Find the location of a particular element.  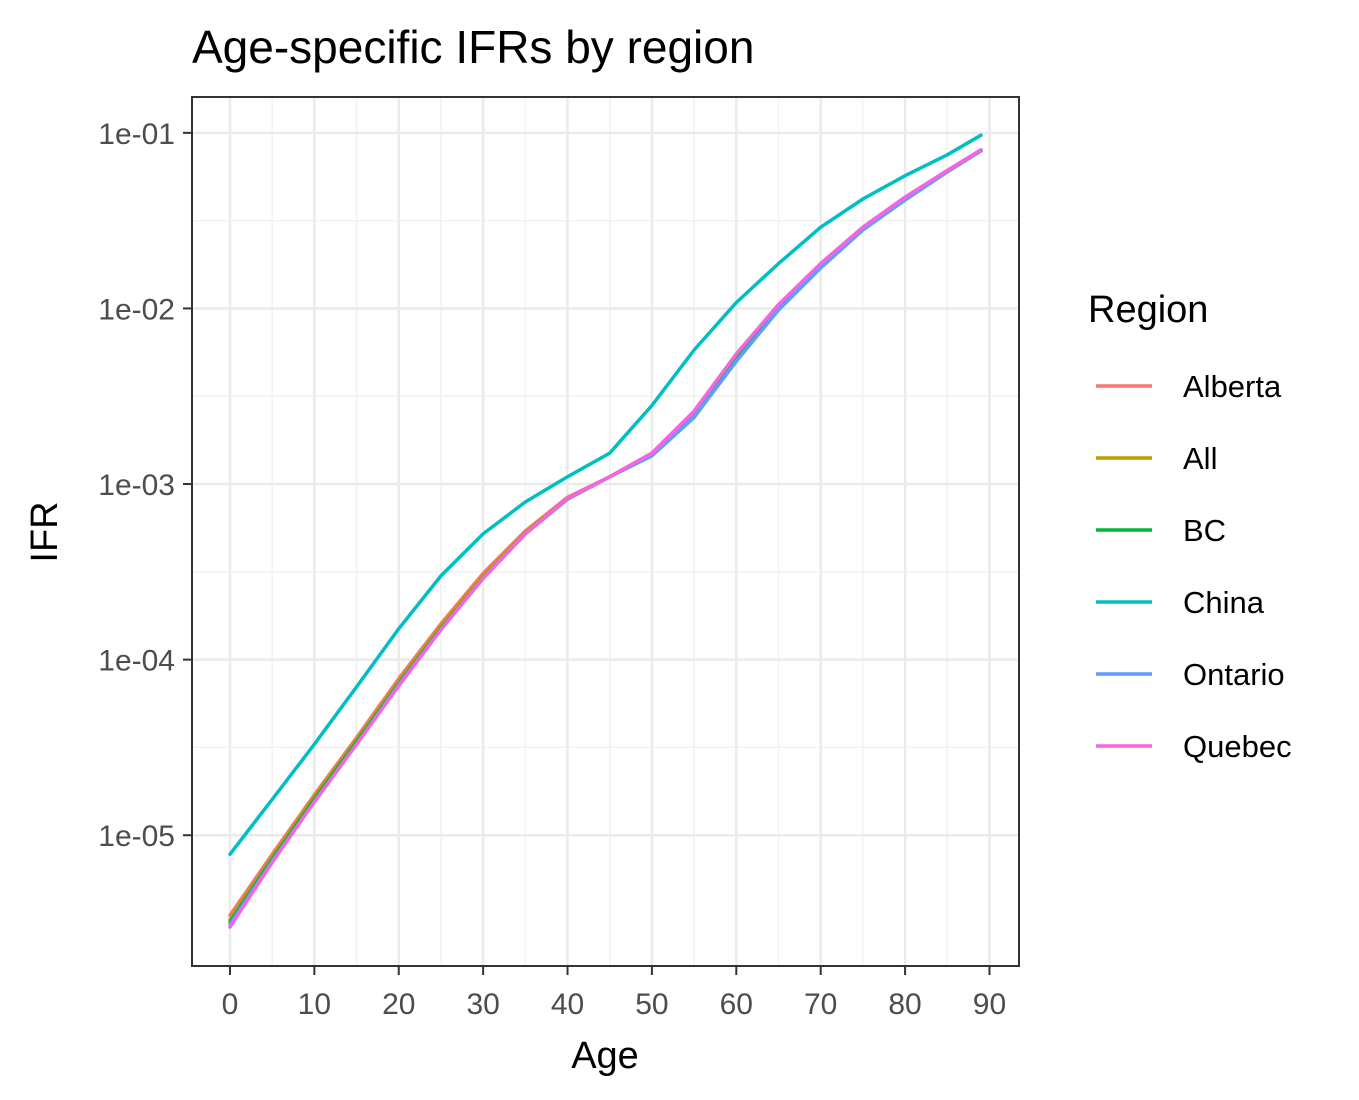

y-tick-label: 1e-03 is located at coordinates (136, 485).